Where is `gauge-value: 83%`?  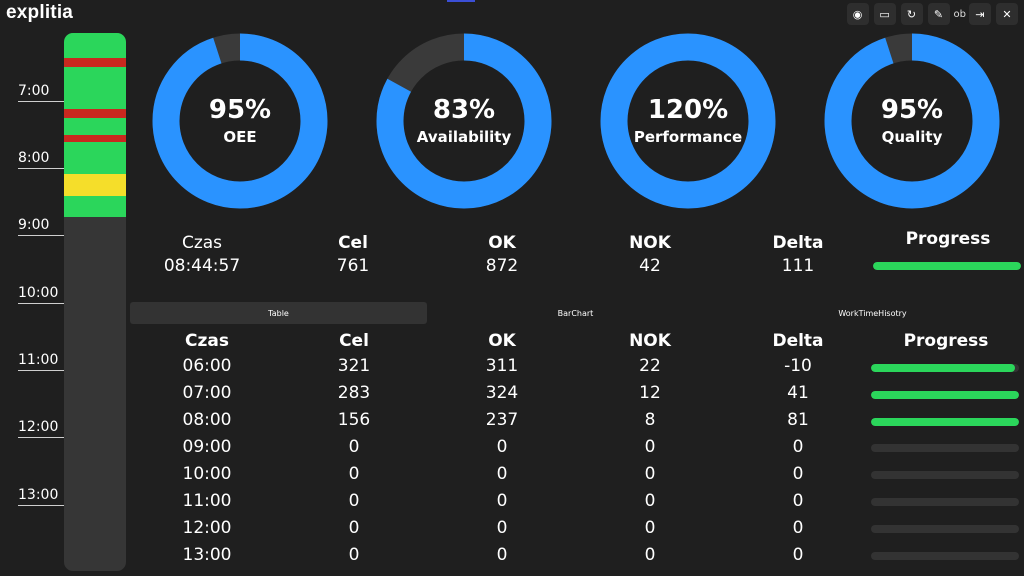 gauge-value: 83% is located at coordinates (464, 110).